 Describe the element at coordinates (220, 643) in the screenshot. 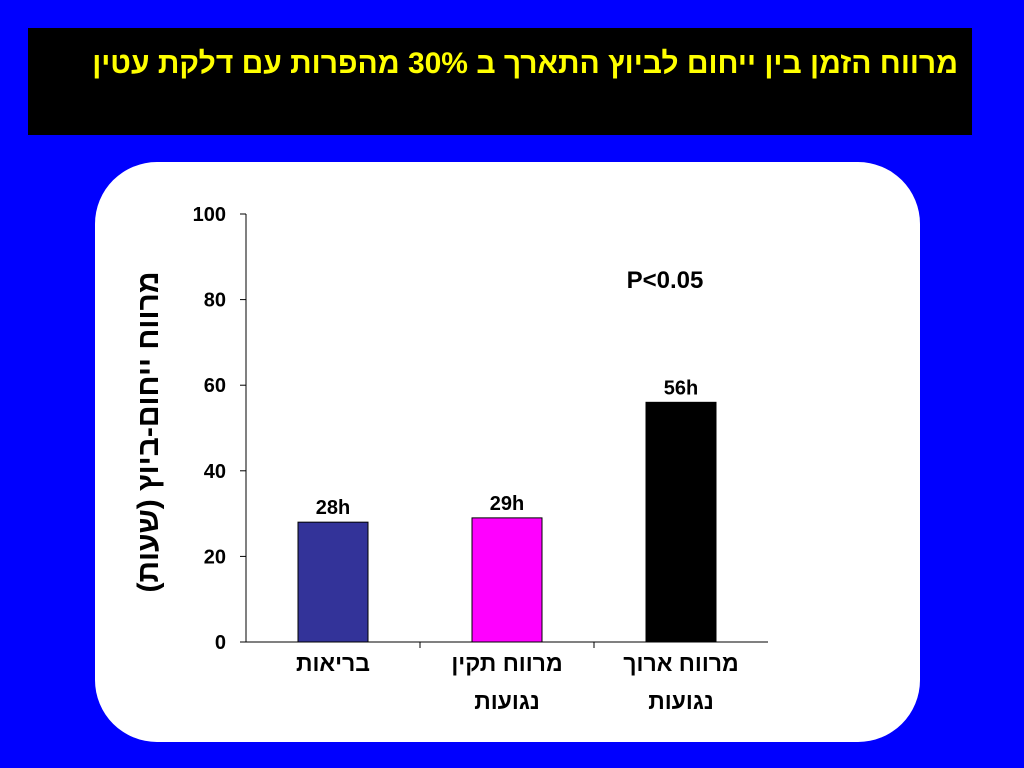

I see `y-tick-label: 0` at that location.